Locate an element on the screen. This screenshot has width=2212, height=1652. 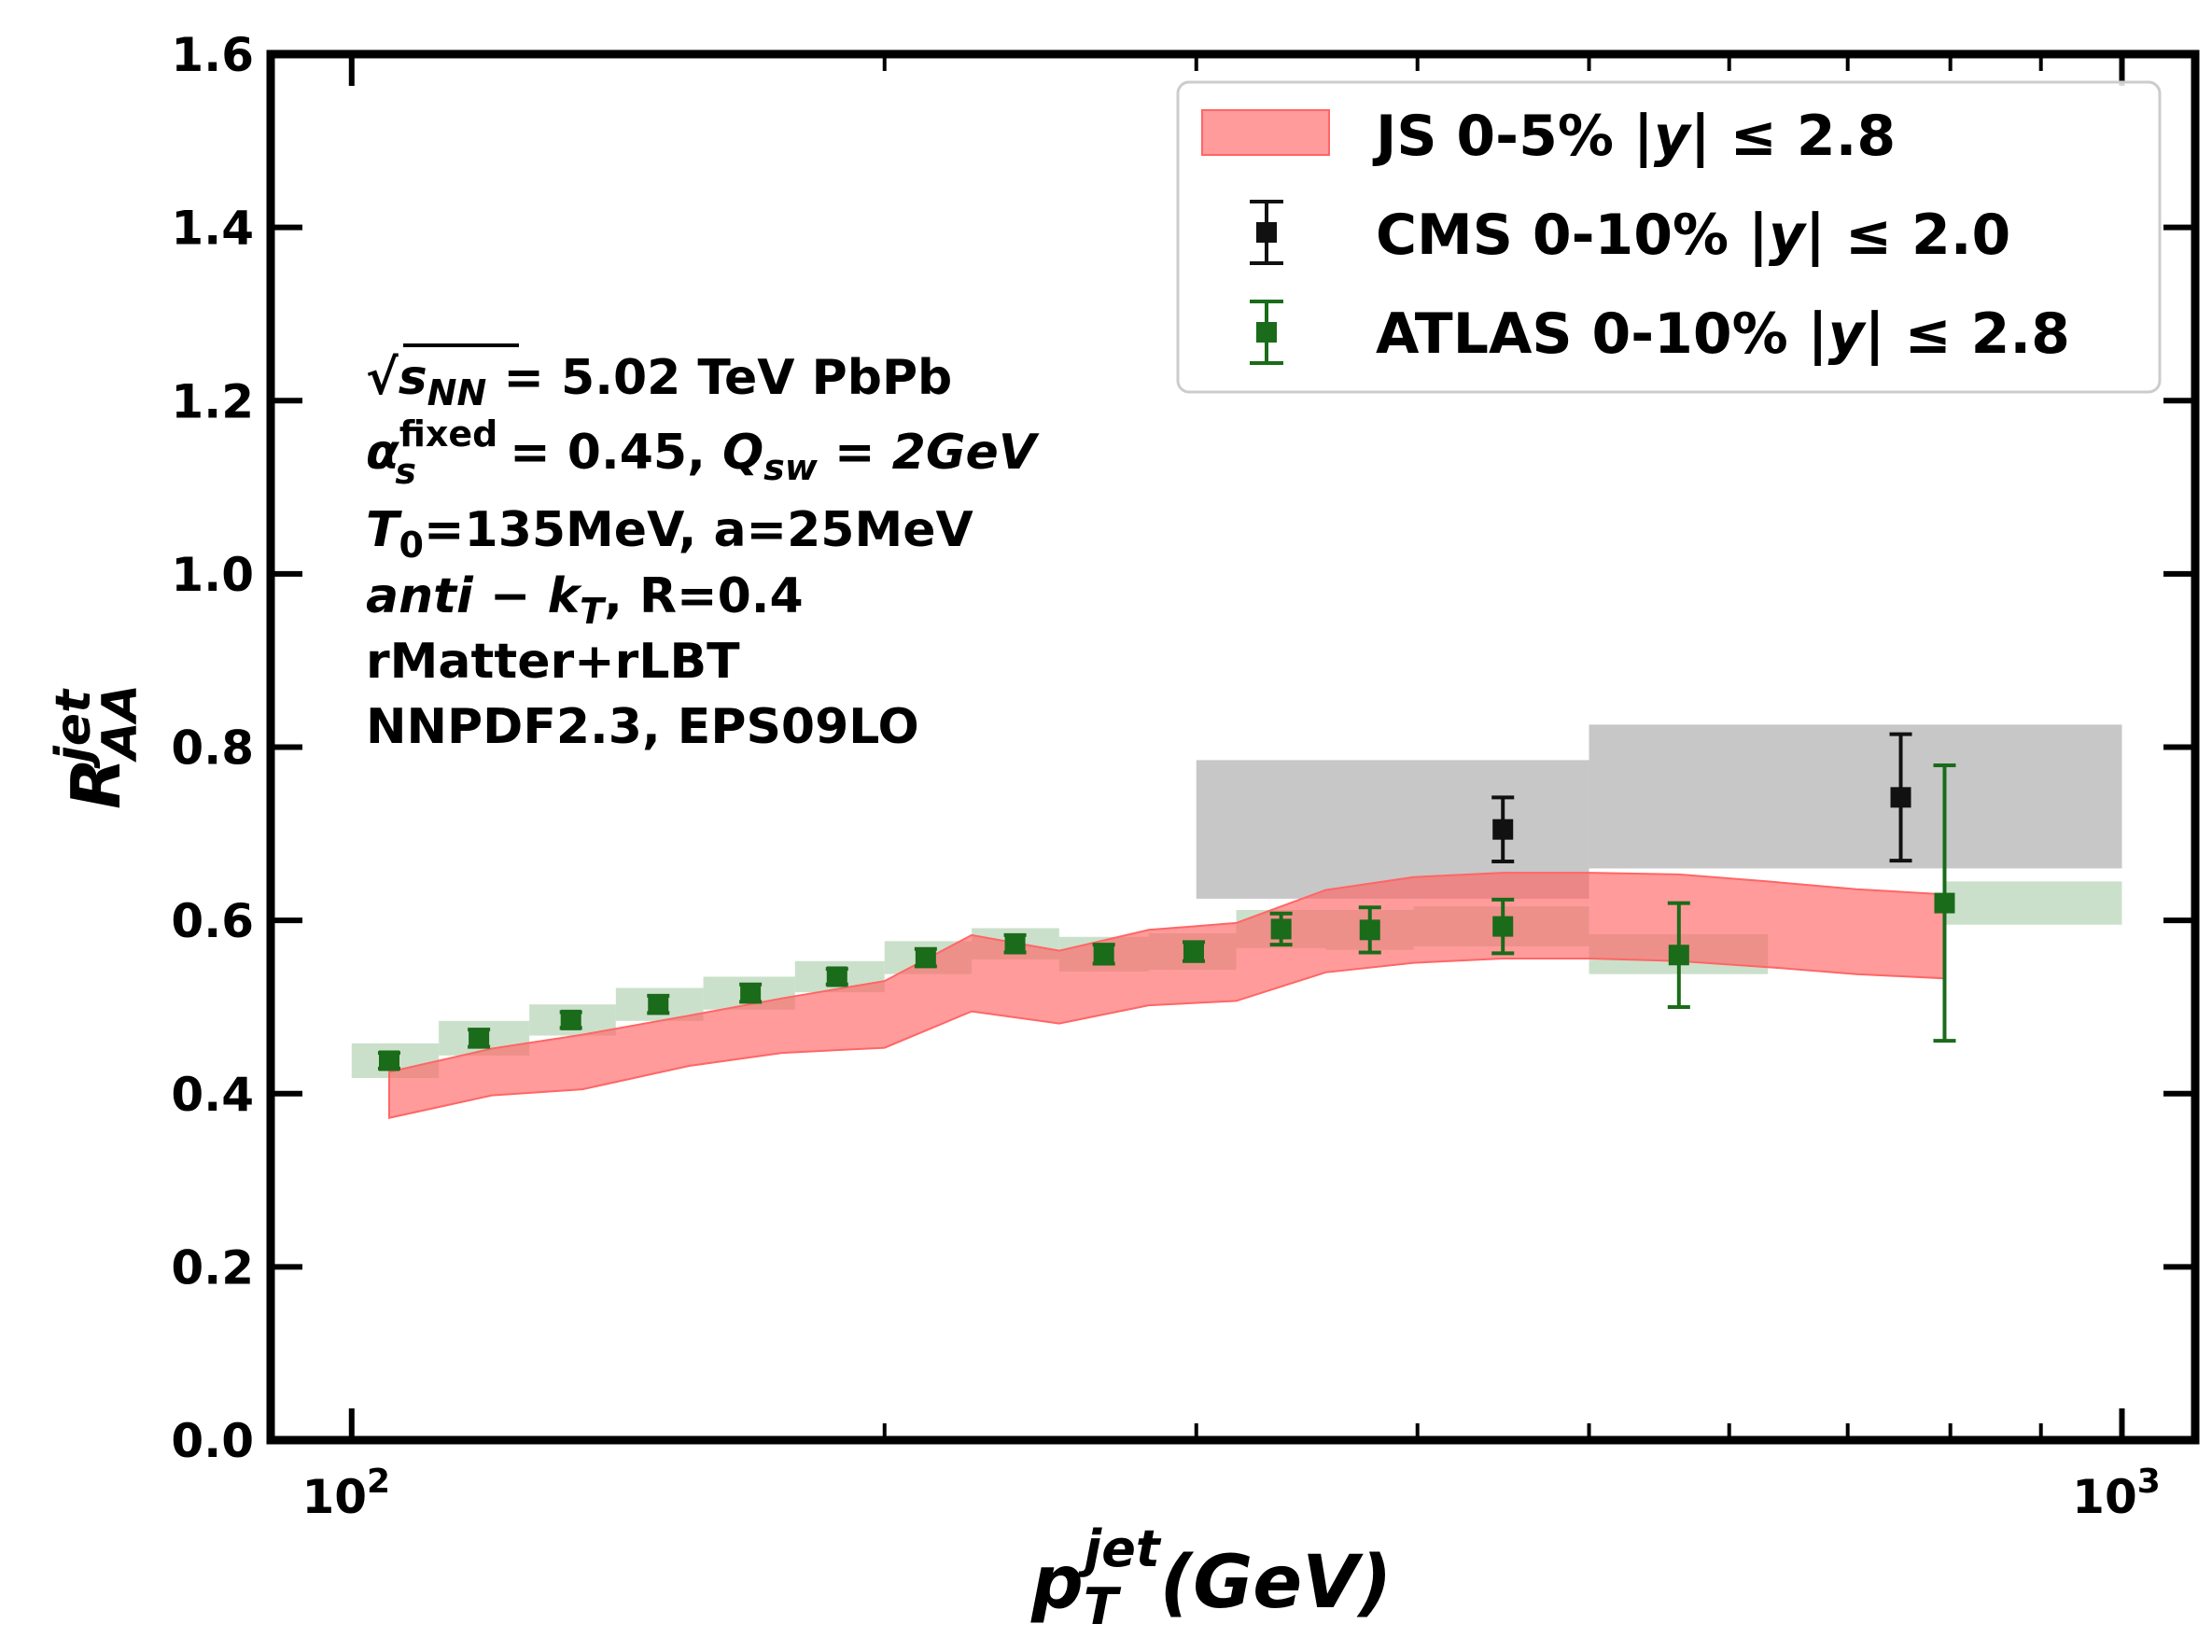
annotation-line-4: anti − kT, R=0.4 is located at coordinates (585, 600).